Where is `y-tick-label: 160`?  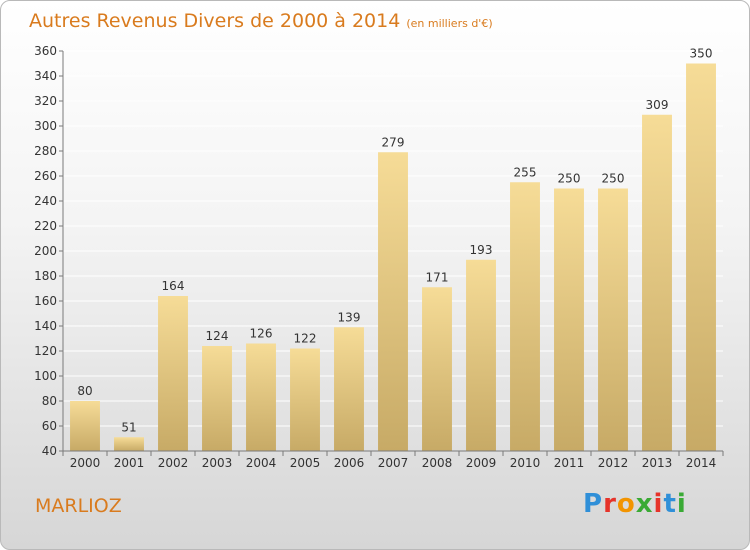
y-tick-label: 160 is located at coordinates (45, 301).